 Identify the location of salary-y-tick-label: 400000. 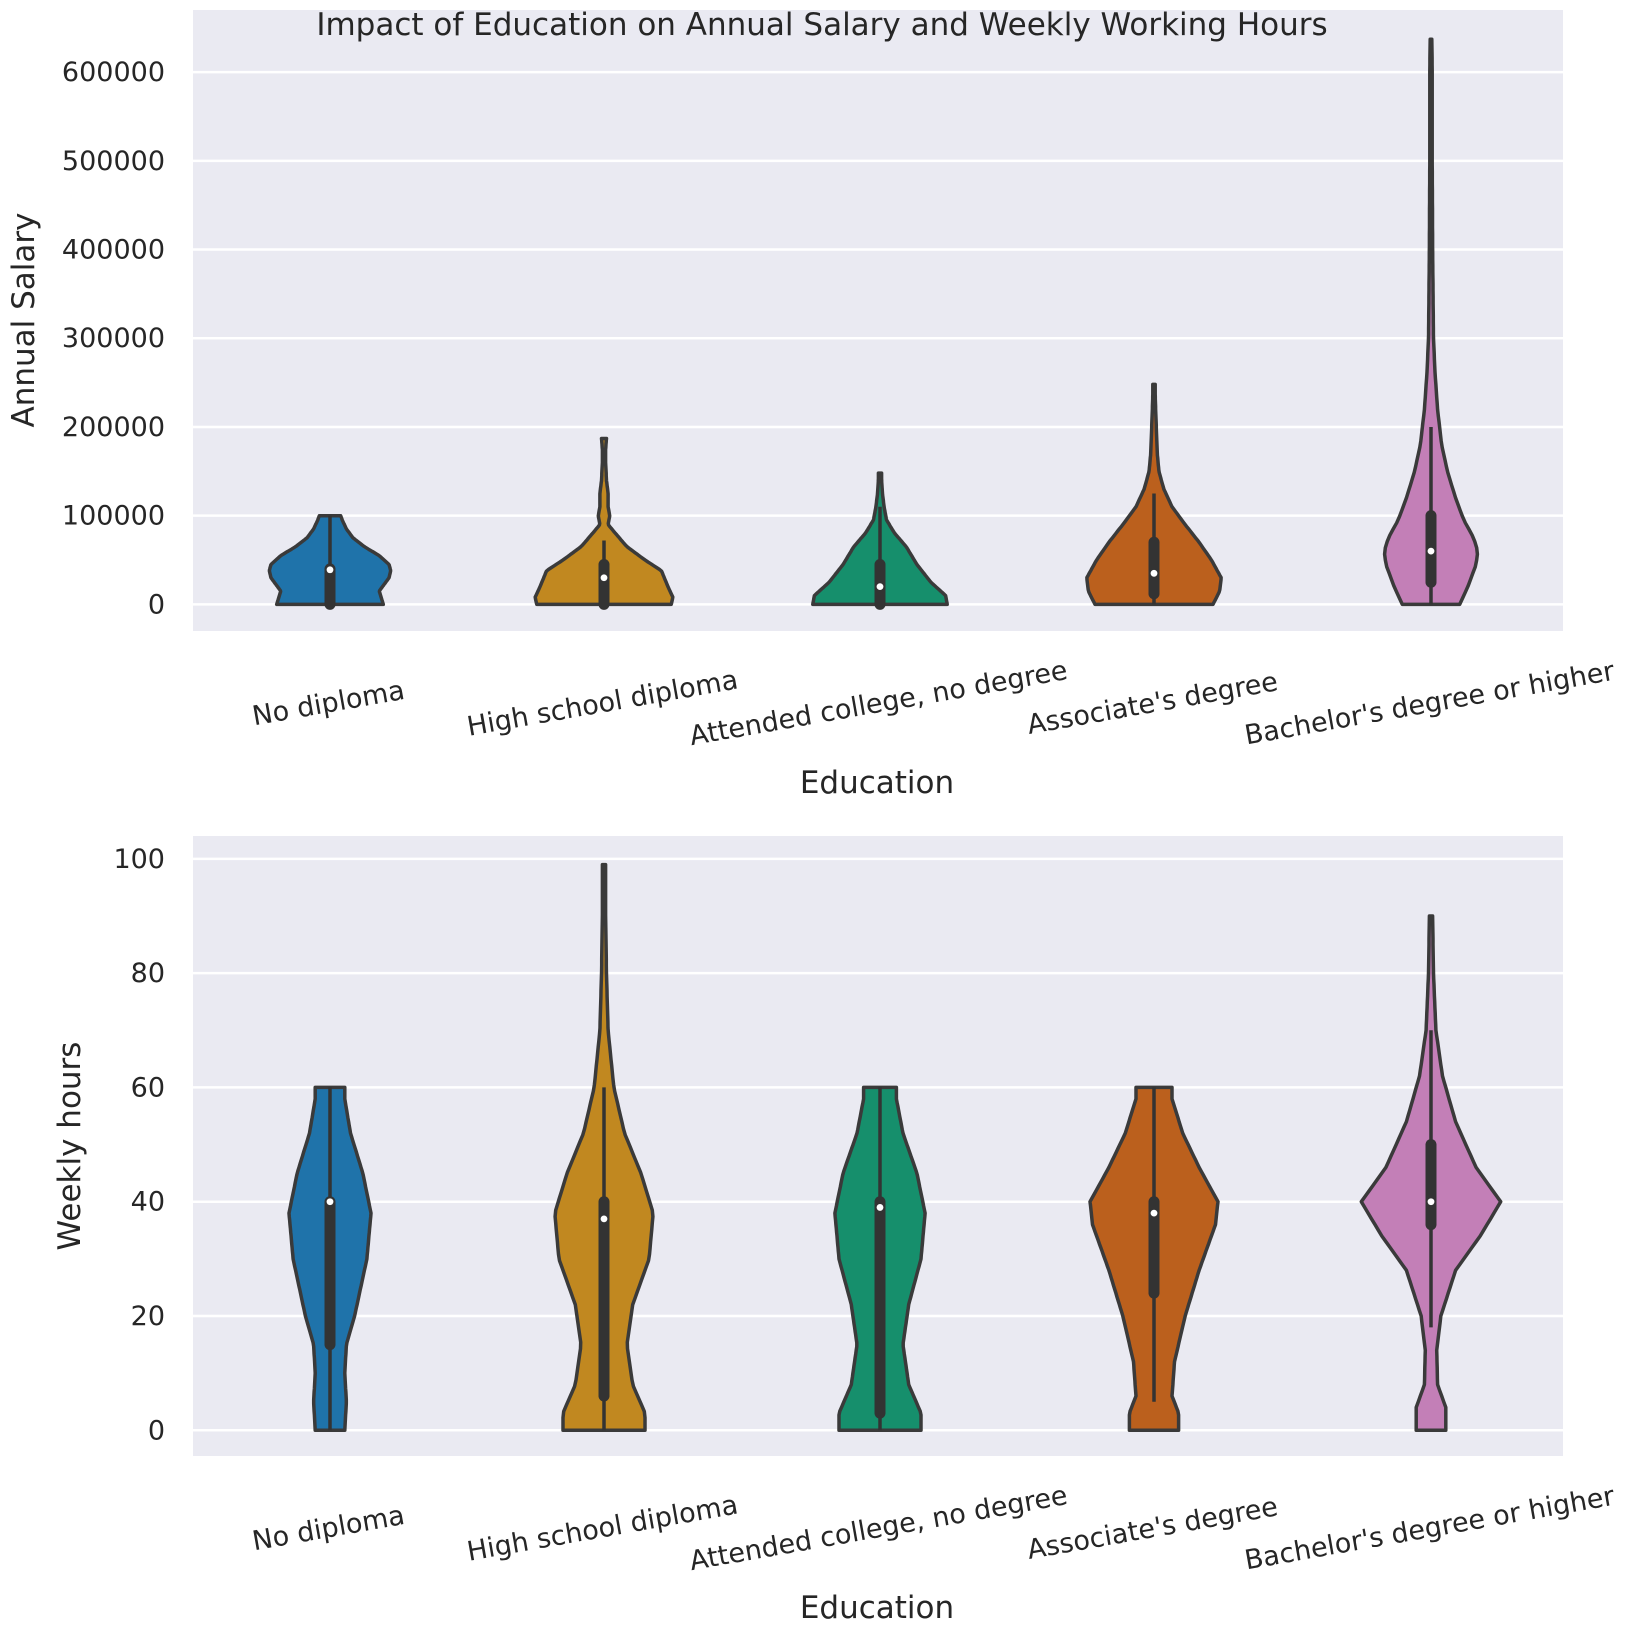
(113, 250).